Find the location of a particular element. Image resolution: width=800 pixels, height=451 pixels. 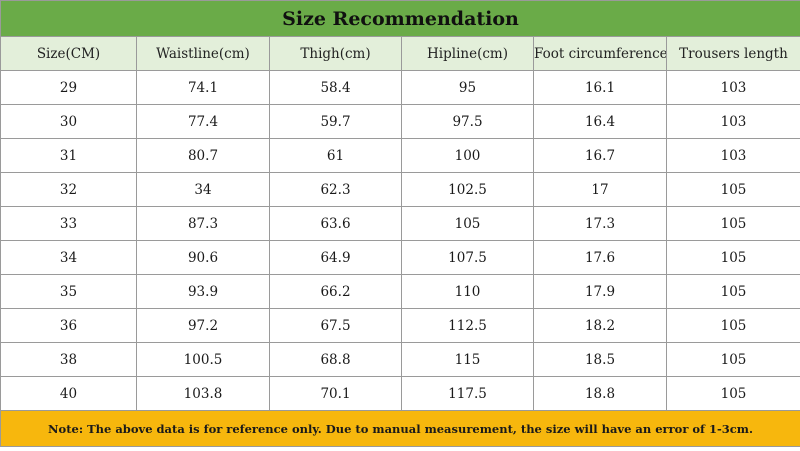

size-cell: 34 is located at coordinates (68, 257).